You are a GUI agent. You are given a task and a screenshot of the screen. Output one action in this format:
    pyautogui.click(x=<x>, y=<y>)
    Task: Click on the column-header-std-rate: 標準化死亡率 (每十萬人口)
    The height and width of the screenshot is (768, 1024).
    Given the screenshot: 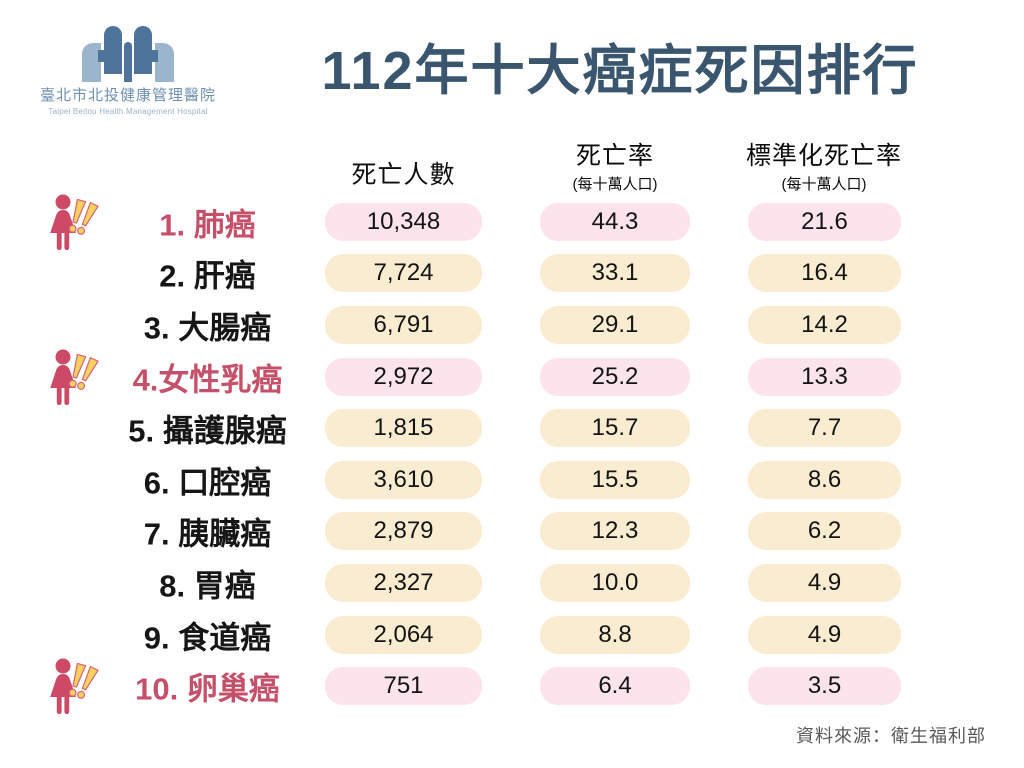 What is the action you would take?
    pyautogui.click(x=824, y=165)
    